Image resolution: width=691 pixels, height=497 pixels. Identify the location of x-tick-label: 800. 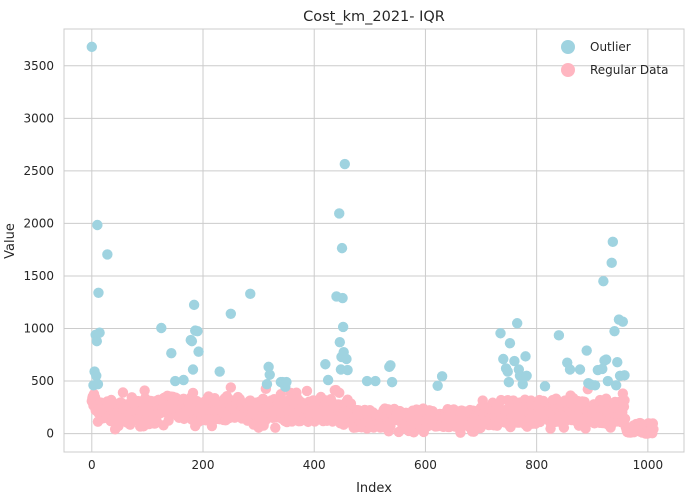
(536, 465).